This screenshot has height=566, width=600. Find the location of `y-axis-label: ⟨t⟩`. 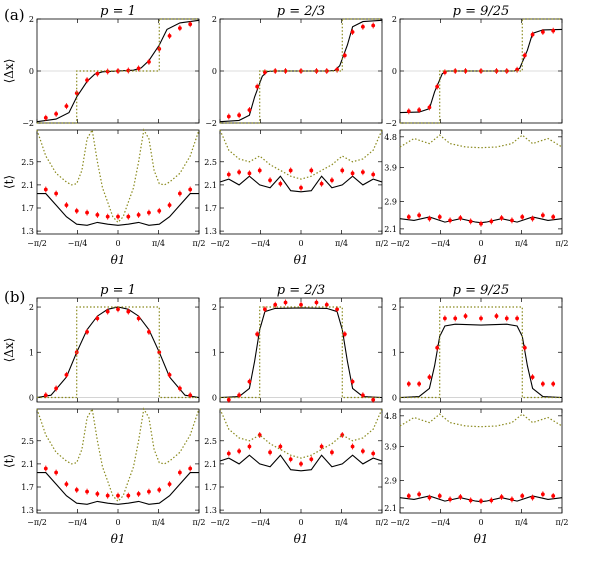

y-axis-label: ⟨t⟩ is located at coordinates (9, 182).